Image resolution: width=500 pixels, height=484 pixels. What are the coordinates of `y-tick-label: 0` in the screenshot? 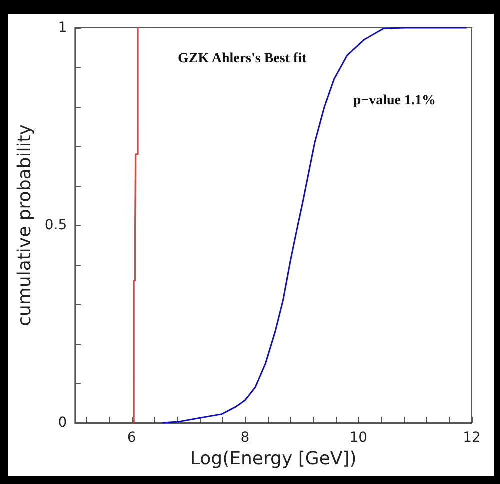 It's located at (63, 423).